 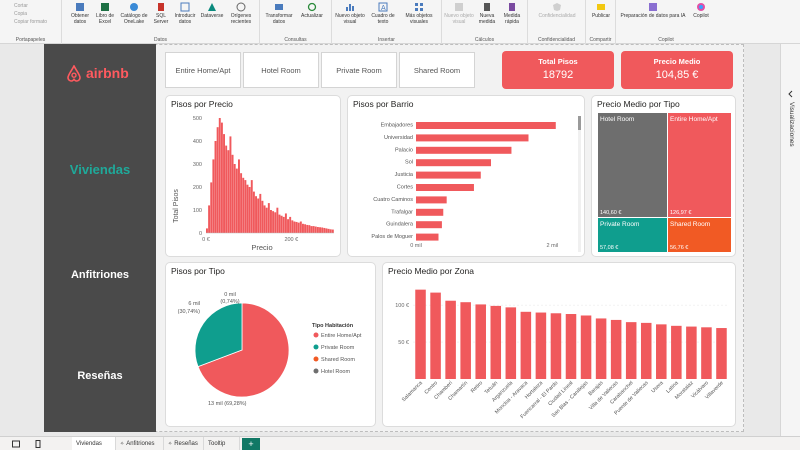 What do you see at coordinates (701, 10) in the screenshot?
I see `copilot-button: Copilot` at bounding box center [701, 10].